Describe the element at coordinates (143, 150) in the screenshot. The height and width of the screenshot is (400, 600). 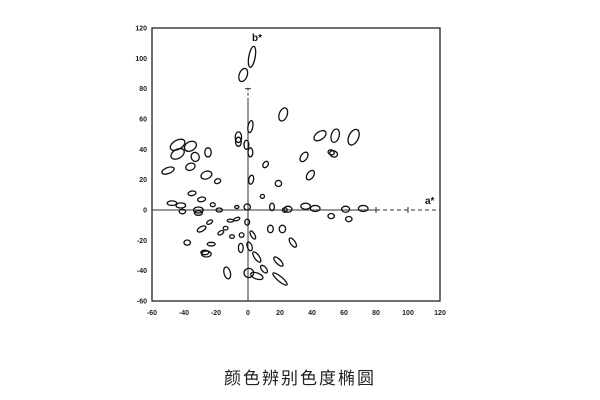
I see `y-tick-label: 40` at that location.